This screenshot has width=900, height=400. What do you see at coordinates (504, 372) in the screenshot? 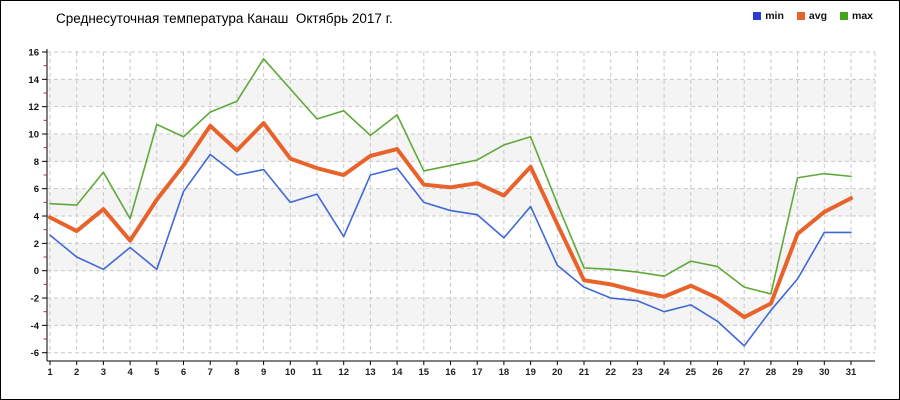
I see `svg-text: 18` at bounding box center [504, 372].